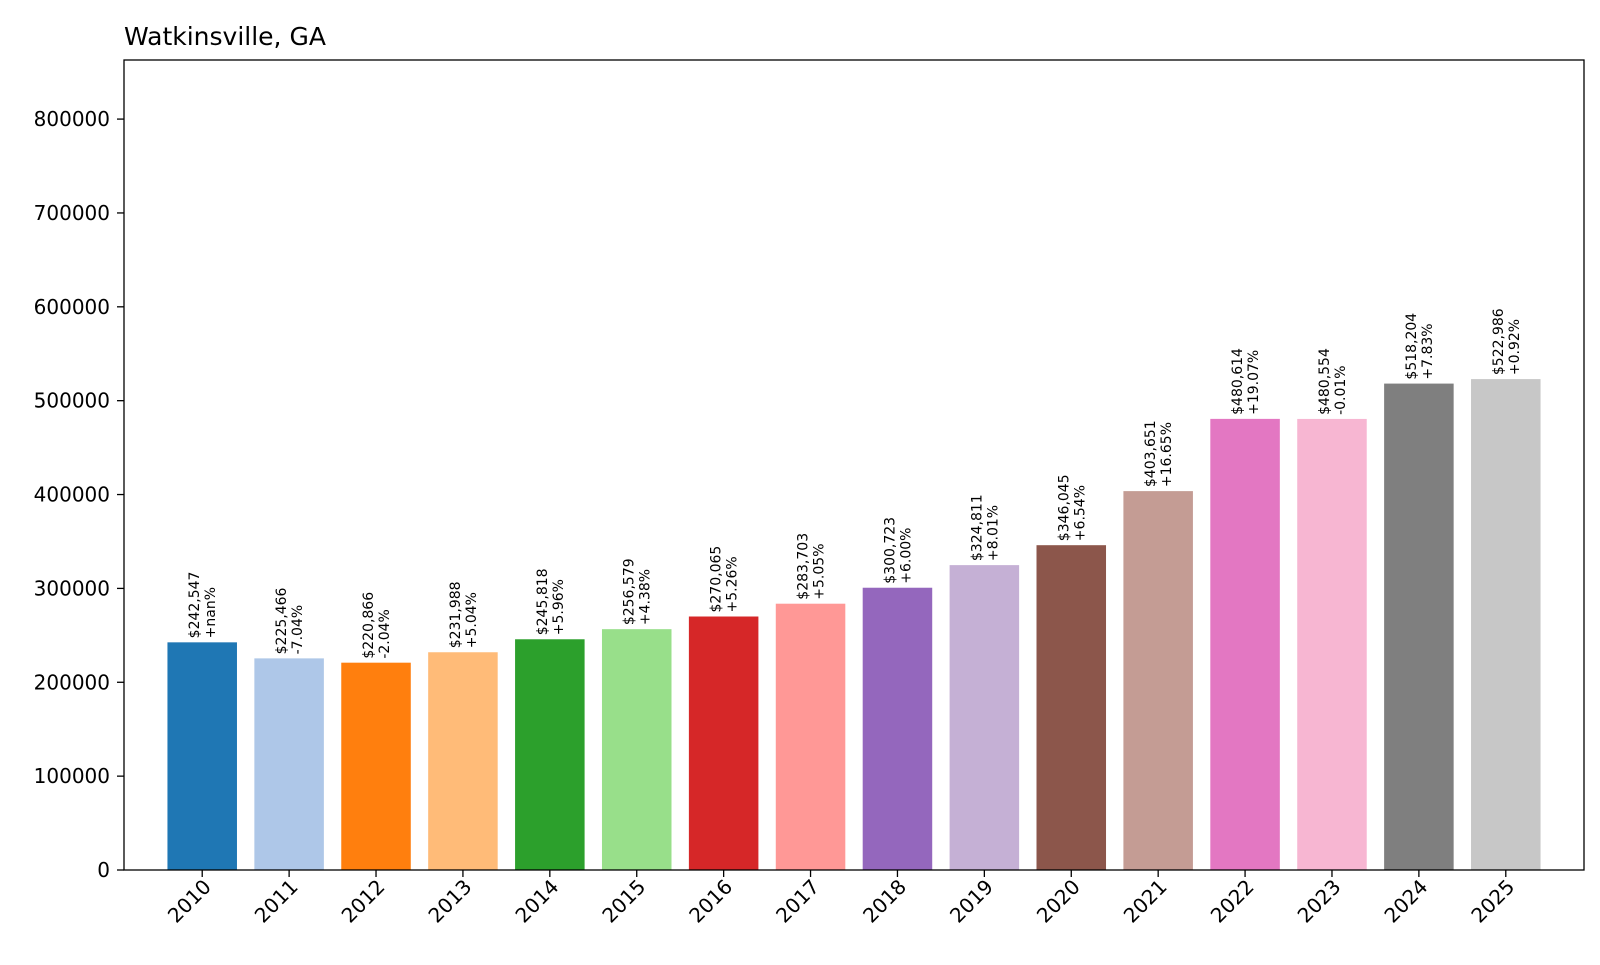 Image resolution: width=1600 pixels, height=965 pixels. I want to click on bar-2019, so click(984, 717).